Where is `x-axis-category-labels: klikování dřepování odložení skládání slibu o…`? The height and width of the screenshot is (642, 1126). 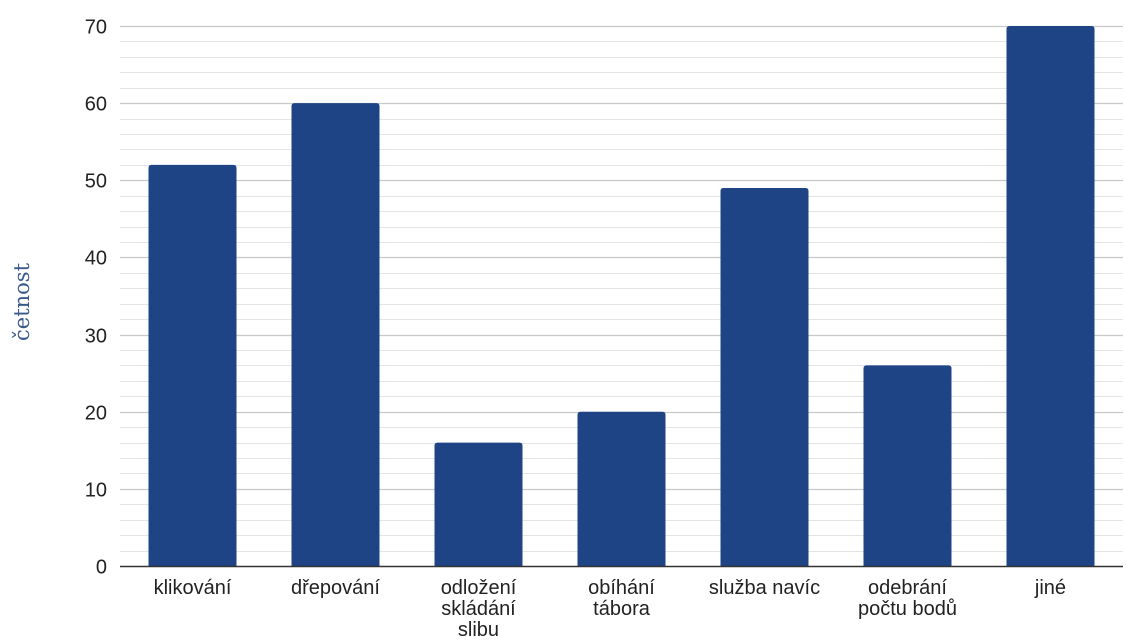
x-axis-category-labels: klikování dřepování odložení skládání slibu o… is located at coordinates (610, 609).